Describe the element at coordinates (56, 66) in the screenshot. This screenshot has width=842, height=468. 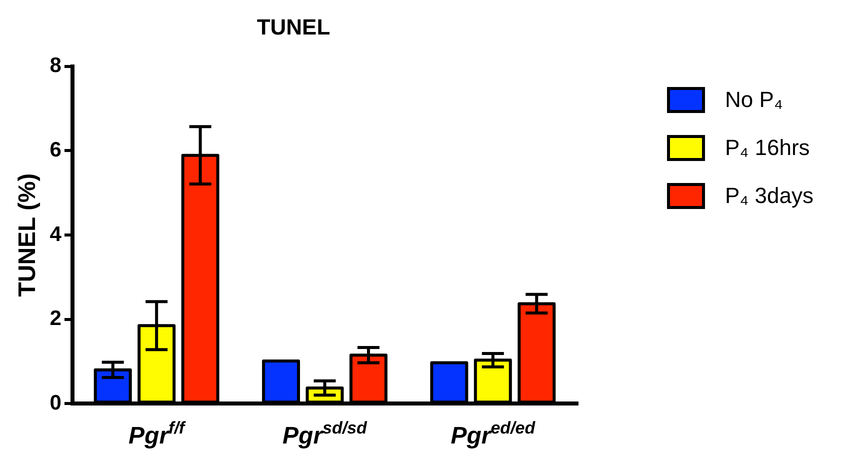
I see `y-tick-label: 8` at that location.